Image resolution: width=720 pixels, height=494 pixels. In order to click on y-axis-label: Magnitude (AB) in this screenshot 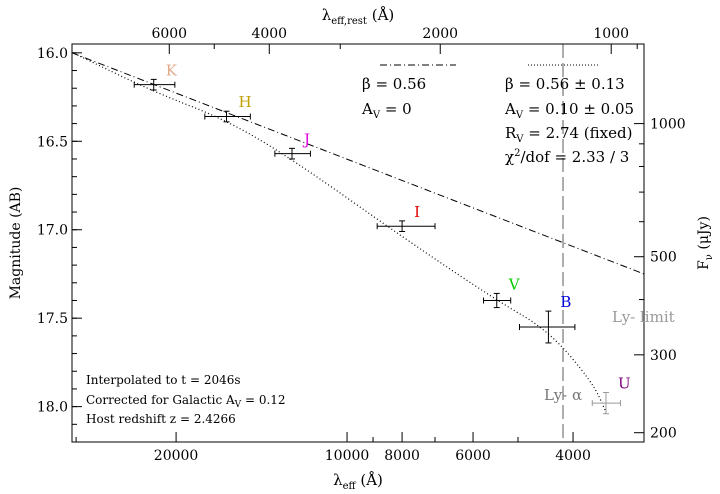, I will do `click(16, 243)`.